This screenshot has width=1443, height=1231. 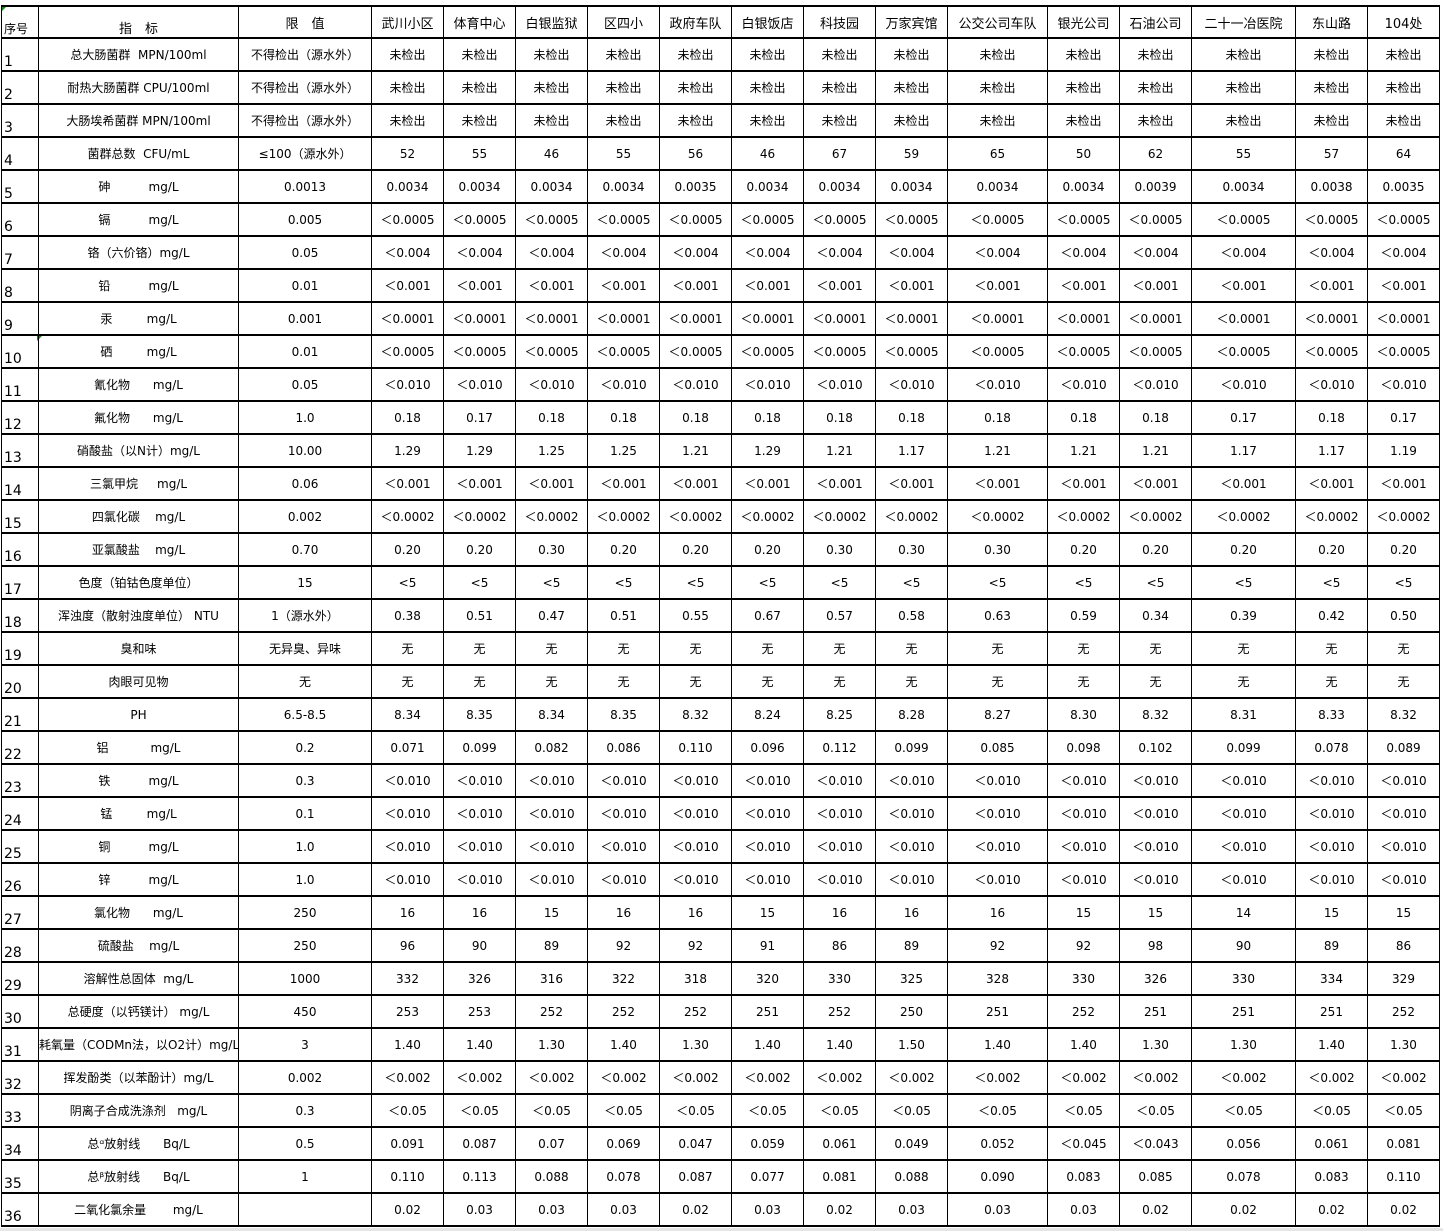 I want to click on limit-cell: 1, so click(x=305, y=1176).